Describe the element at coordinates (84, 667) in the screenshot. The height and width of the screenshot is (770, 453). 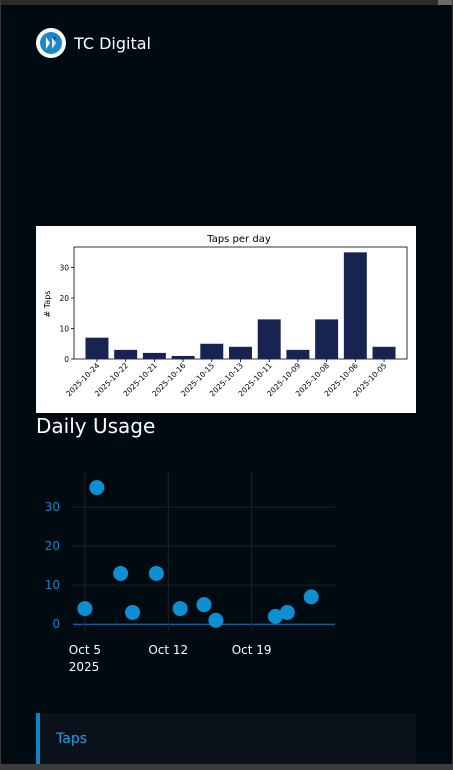
I see `scatter-x-year: 2025` at that location.